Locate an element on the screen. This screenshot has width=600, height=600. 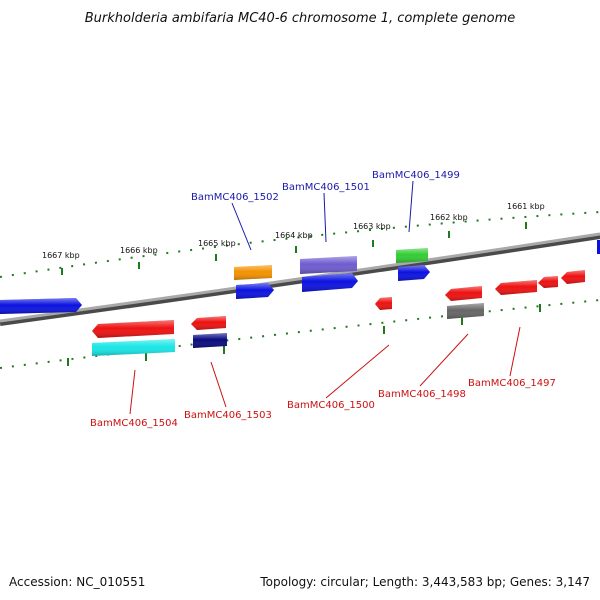
gene-blue-1501-pair is located at coordinates (330, 282).